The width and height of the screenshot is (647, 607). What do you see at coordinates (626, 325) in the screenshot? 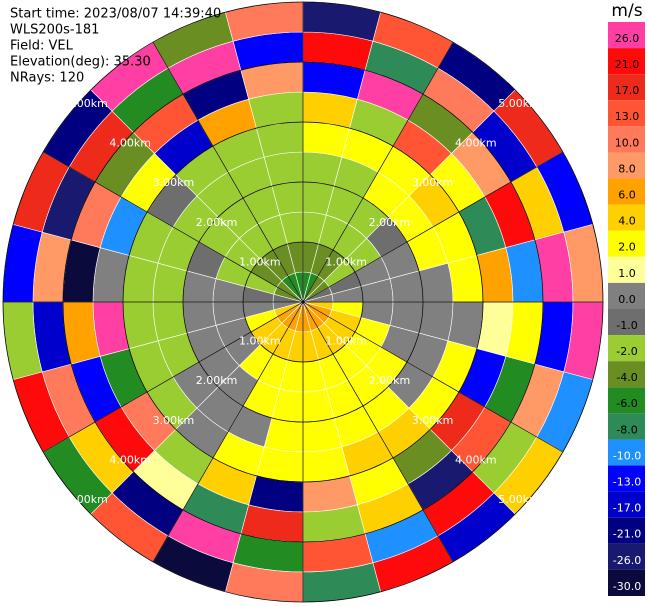
I see `colorbar-label: -1.0` at bounding box center [626, 325].